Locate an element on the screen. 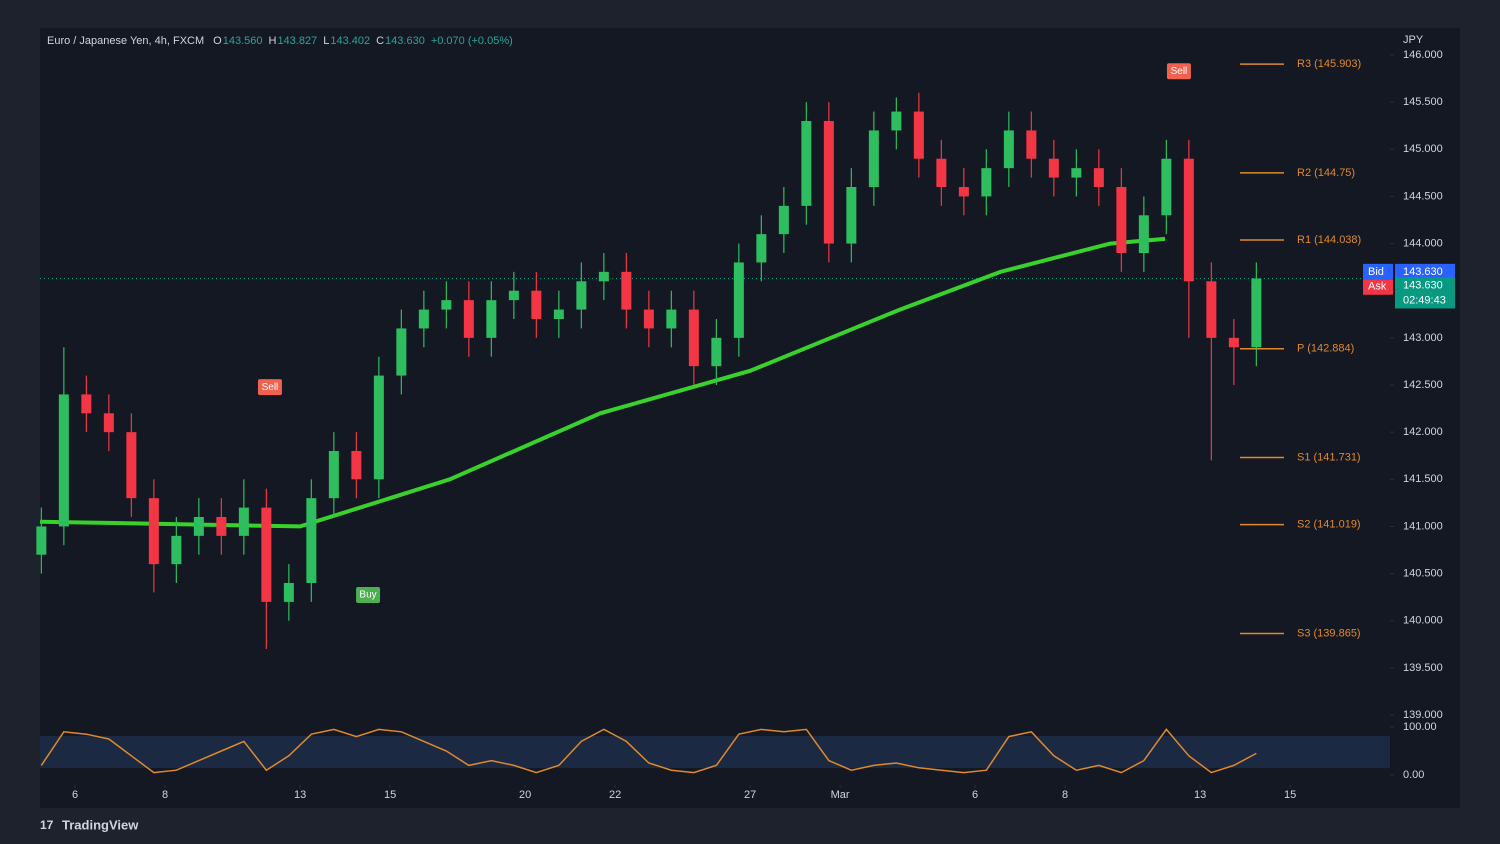 The width and height of the screenshot is (1500, 844). pivot-label: R1 (144.038) is located at coordinates (1329, 240).